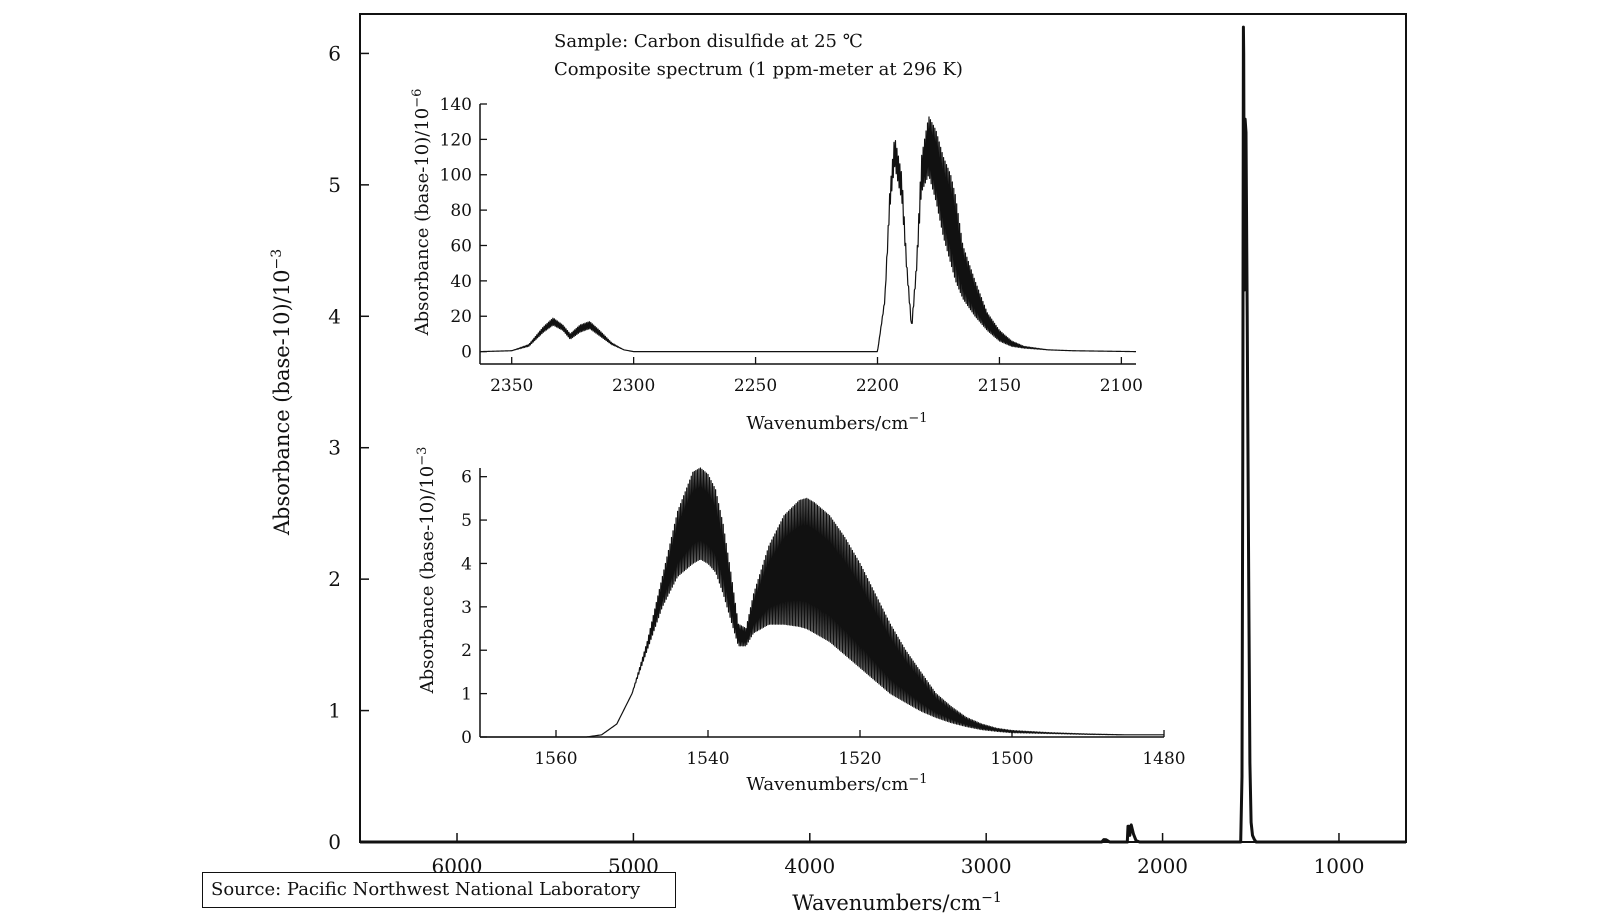 Image resolution: width=1600 pixels, height=922 pixels. Describe the element at coordinates (809, 866) in the screenshot. I see `main-x-tick-label: 4000` at that location.